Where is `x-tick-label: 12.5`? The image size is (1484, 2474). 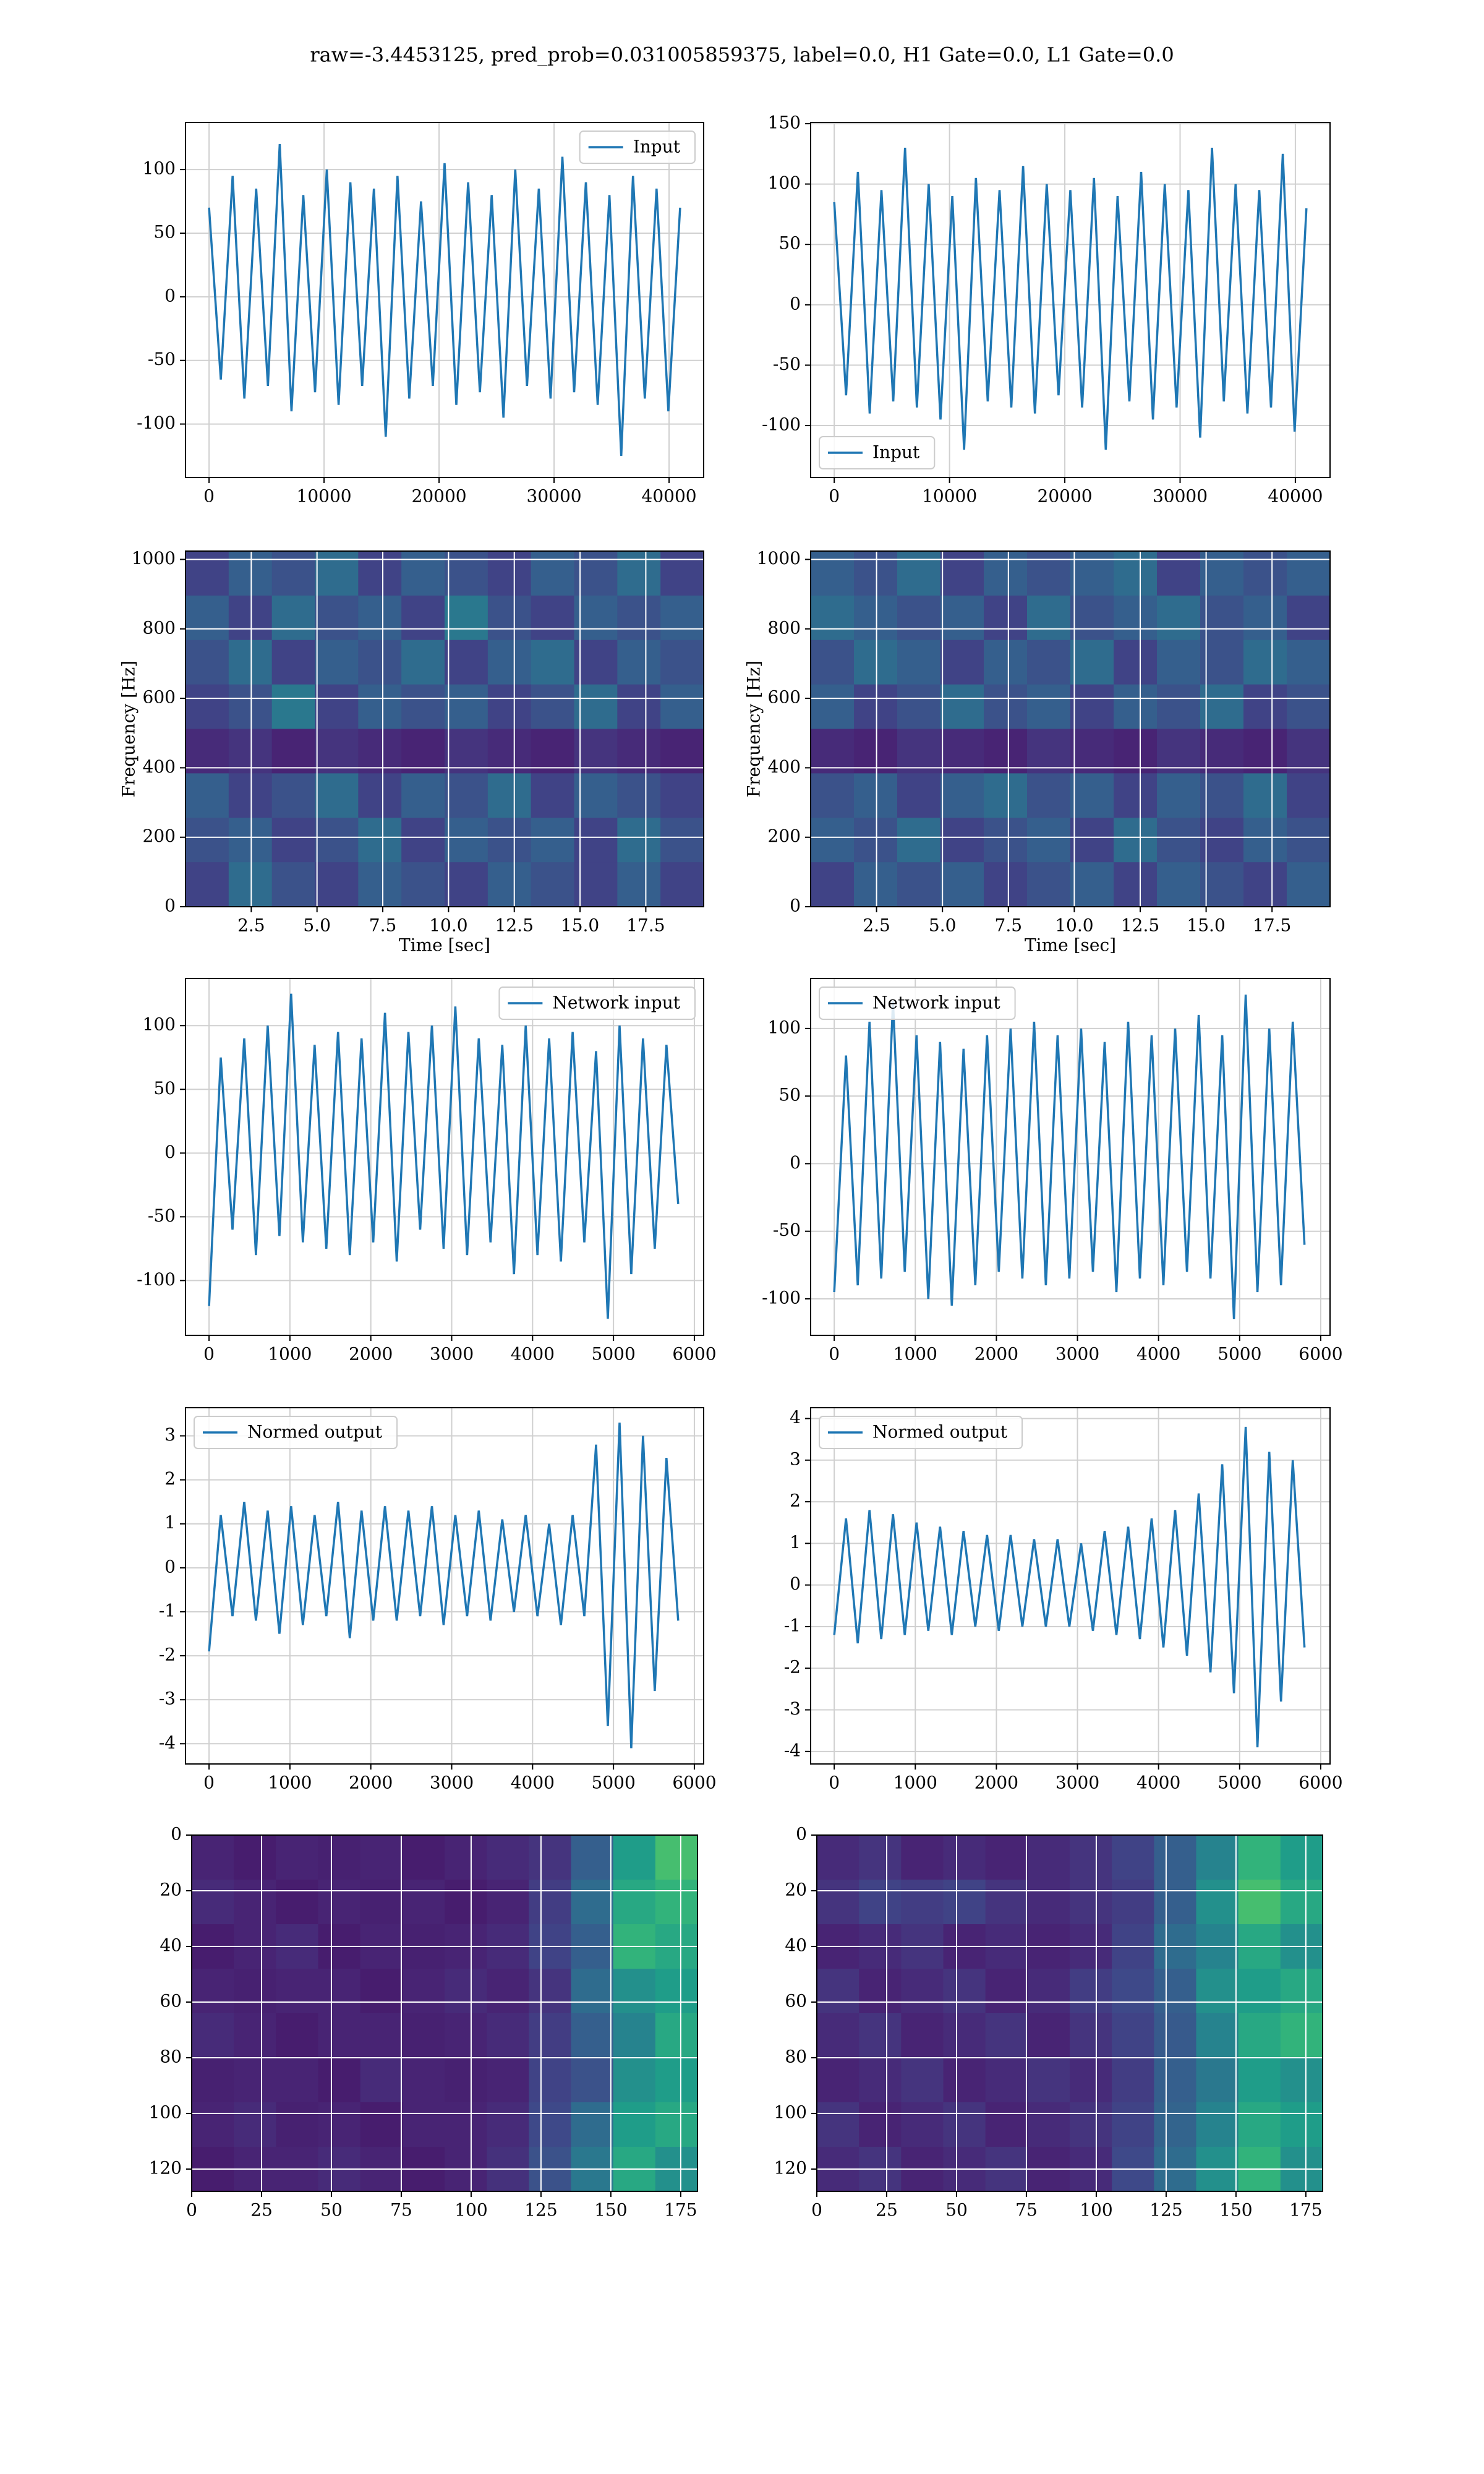
x-tick-label: 12.5 is located at coordinates (1140, 925).